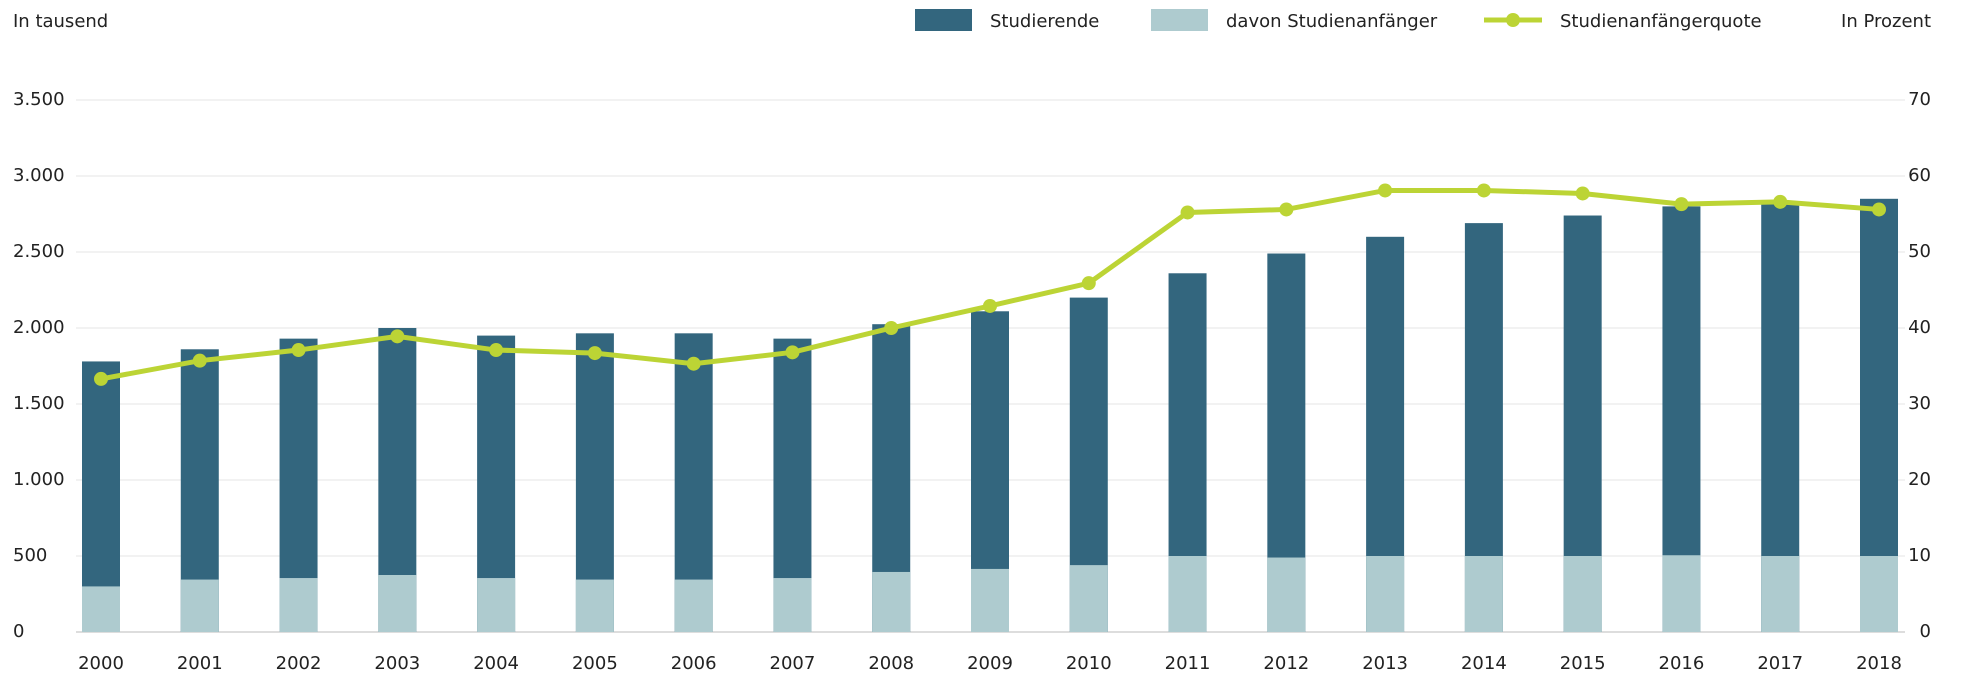 The height and width of the screenshot is (675, 1982). Describe the element at coordinates (1919, 99) in the screenshot. I see `y2-tick-label: 70` at that location.